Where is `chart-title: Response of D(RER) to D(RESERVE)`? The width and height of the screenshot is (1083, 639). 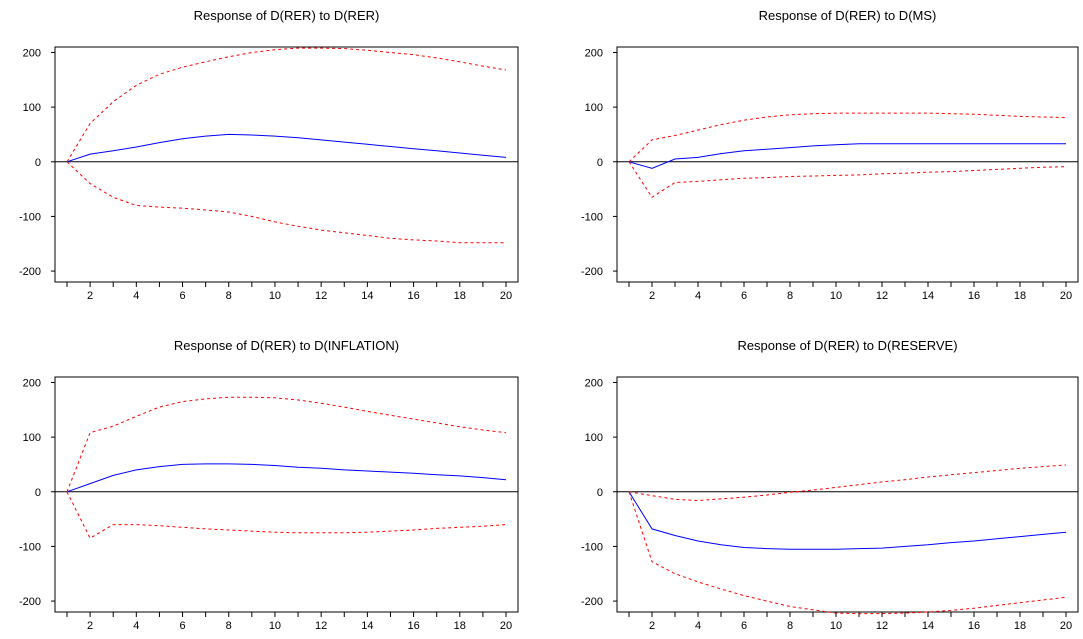
chart-title: Response of D(RER) to D(RESERVE) is located at coordinates (847, 345).